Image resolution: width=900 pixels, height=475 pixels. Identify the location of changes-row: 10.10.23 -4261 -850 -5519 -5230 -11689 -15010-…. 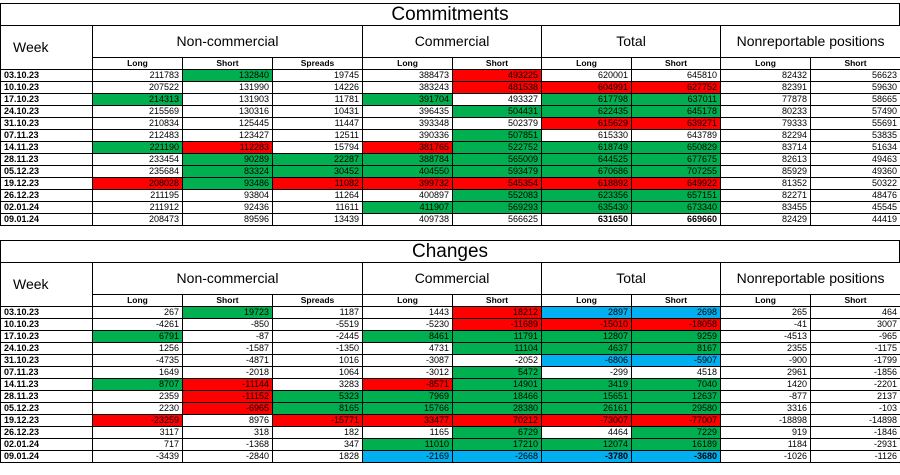
(450, 324).